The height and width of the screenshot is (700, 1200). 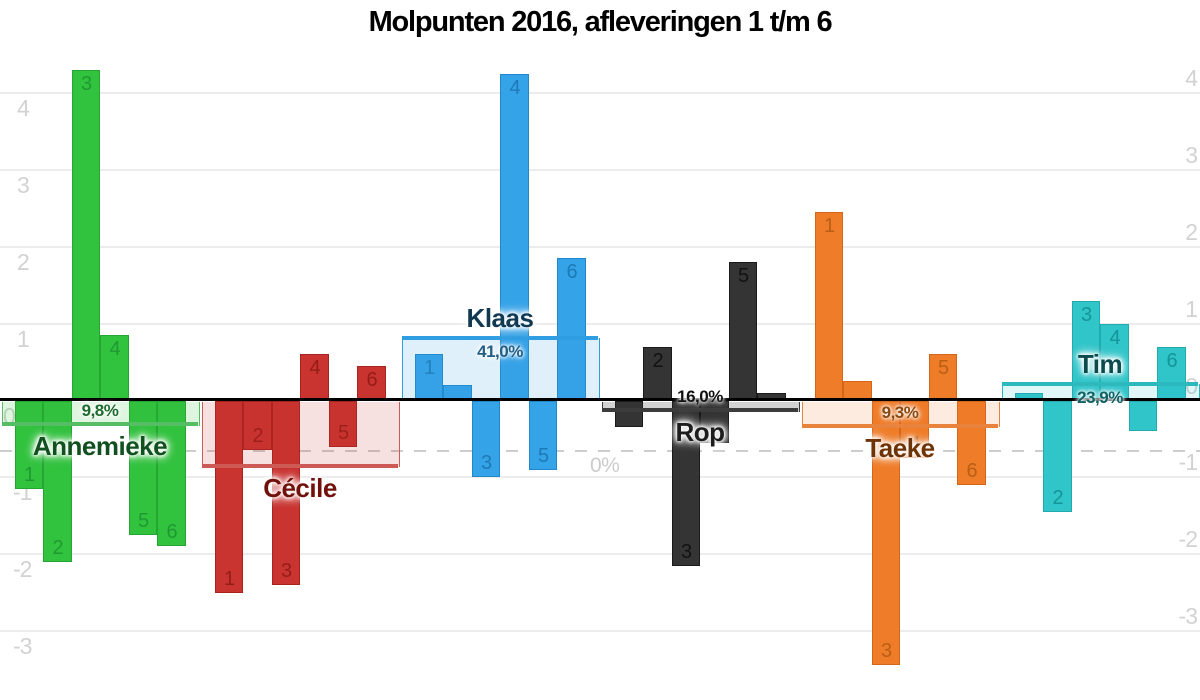 I want to click on band-line-cecile, so click(x=300, y=465).